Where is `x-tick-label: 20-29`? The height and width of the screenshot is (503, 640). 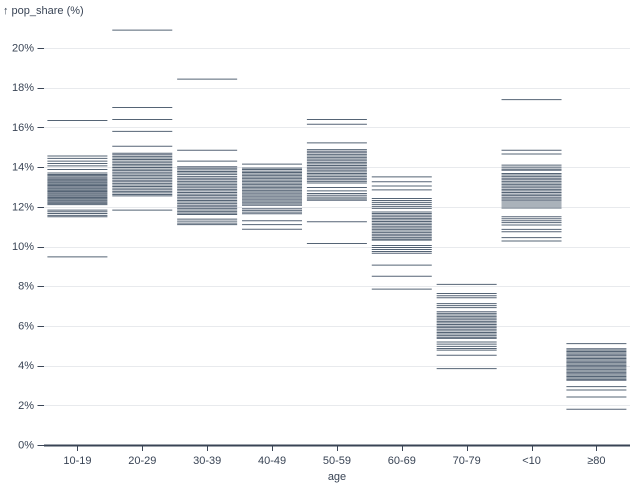 x-tick-label: 20-29 is located at coordinates (142, 461).